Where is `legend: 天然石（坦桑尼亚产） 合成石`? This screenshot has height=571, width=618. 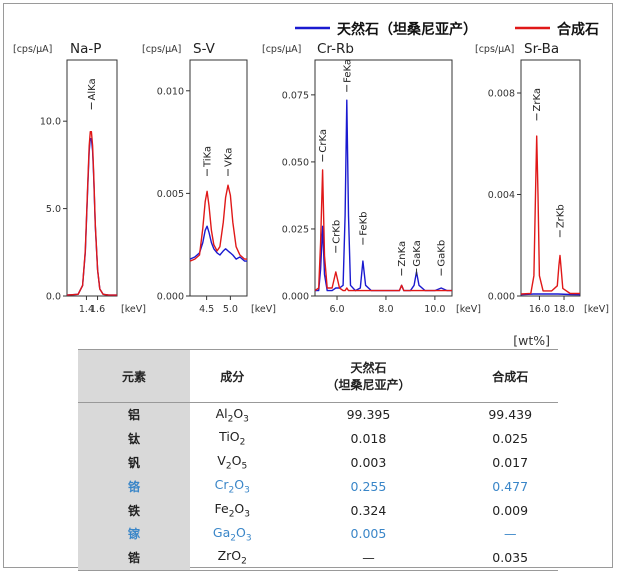
legend: 天然石（坦桑尼亚产） 合成石 is located at coordinates (447, 29).